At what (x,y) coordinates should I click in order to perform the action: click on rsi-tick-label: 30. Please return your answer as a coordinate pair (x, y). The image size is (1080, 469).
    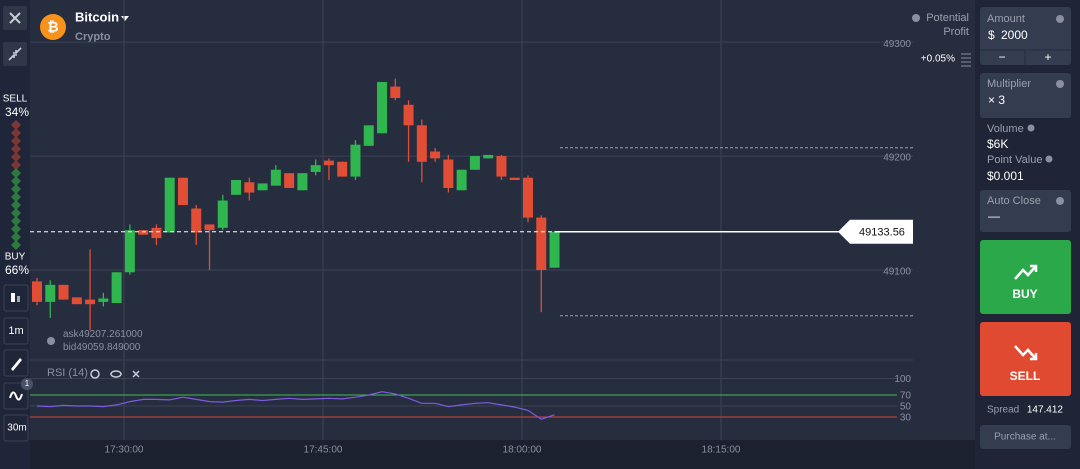
    Looking at the image, I should click on (906, 418).